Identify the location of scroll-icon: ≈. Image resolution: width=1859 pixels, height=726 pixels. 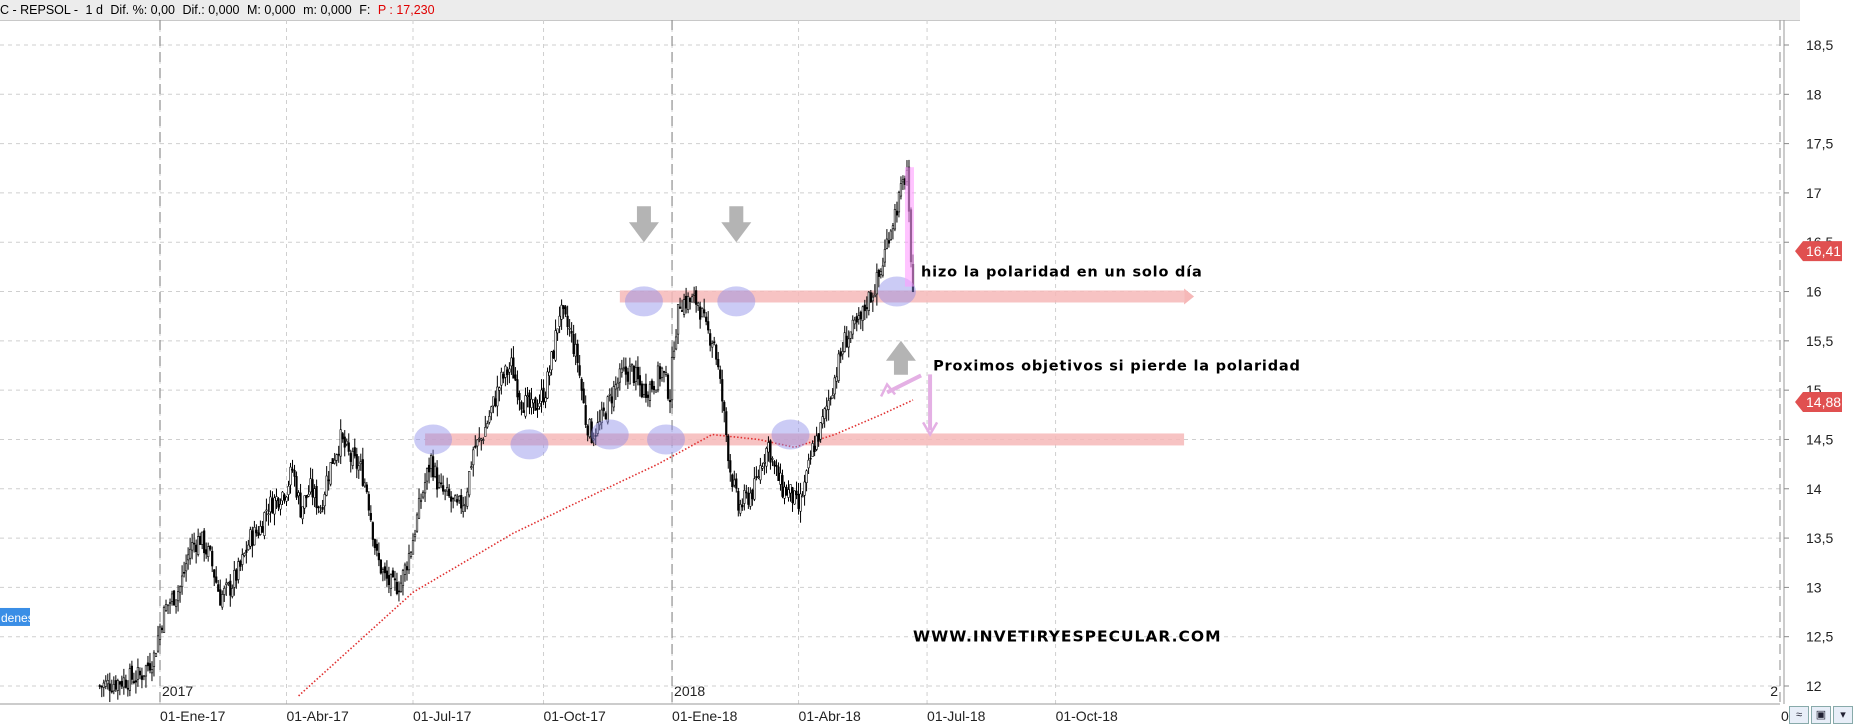
(1799, 715).